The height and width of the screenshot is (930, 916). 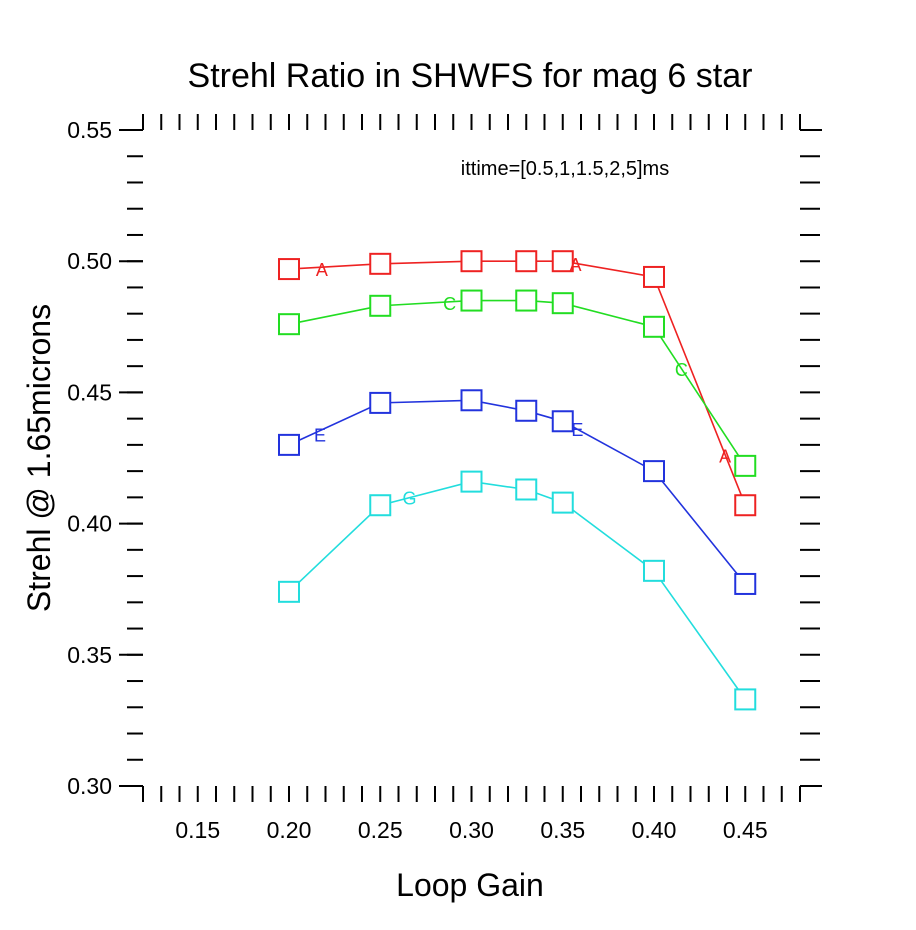 What do you see at coordinates (654, 830) in the screenshot?
I see `x-tick-label: 0.40` at bounding box center [654, 830].